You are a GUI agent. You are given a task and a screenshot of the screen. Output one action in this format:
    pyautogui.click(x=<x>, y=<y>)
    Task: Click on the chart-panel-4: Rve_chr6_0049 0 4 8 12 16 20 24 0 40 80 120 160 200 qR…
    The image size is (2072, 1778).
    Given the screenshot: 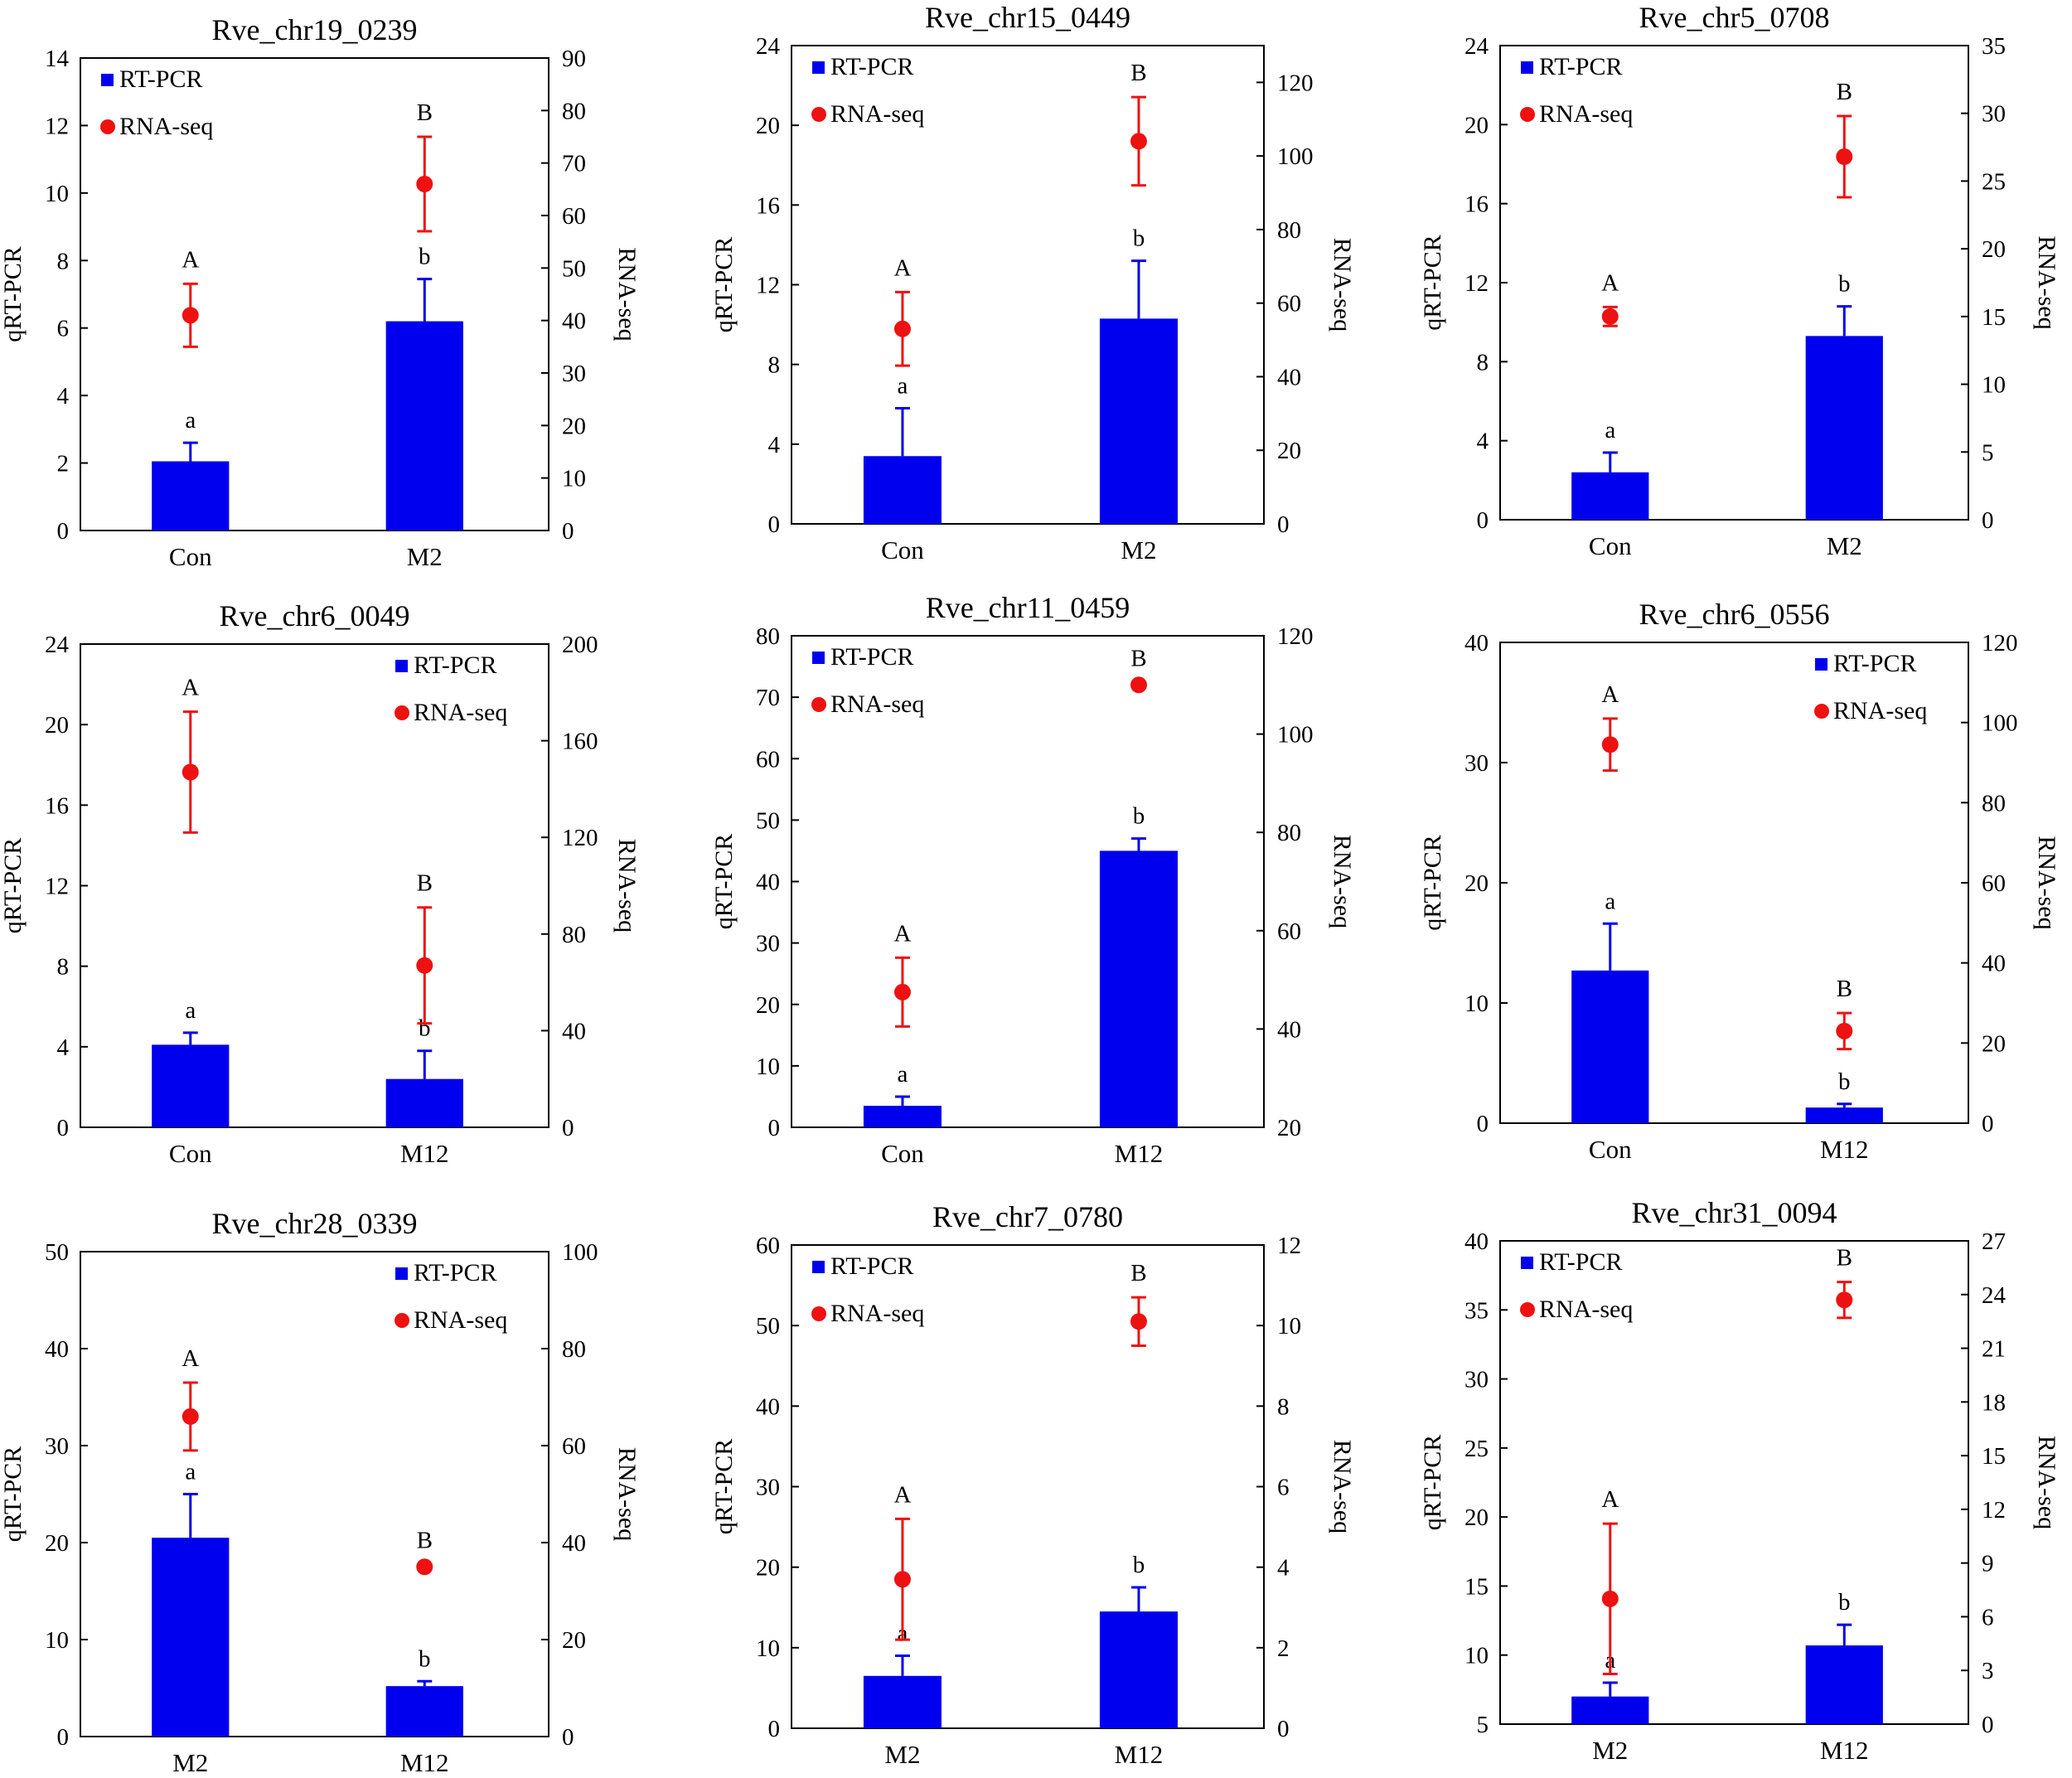 What is the action you would take?
    pyautogui.click(x=320, y=883)
    